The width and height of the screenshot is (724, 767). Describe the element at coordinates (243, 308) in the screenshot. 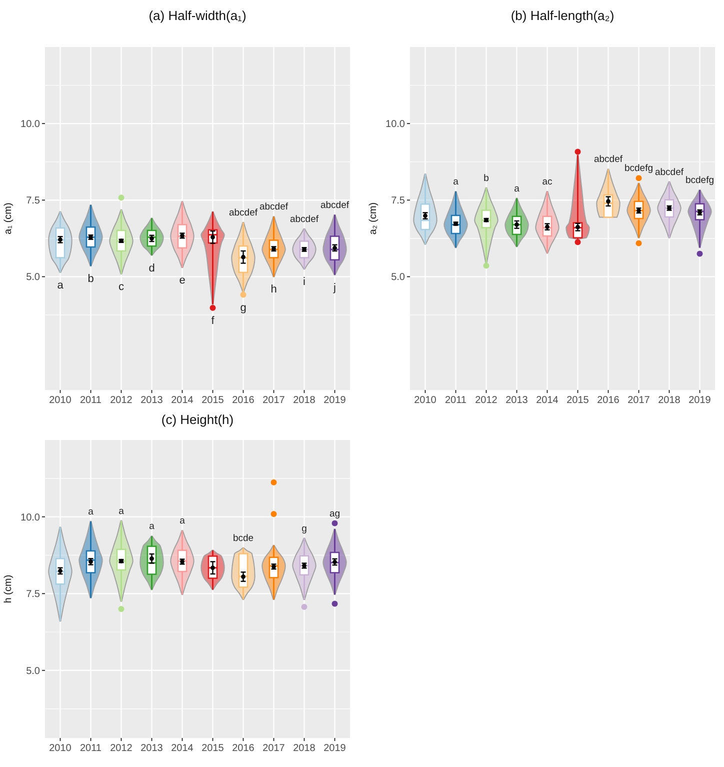

I see `text: g` at that location.